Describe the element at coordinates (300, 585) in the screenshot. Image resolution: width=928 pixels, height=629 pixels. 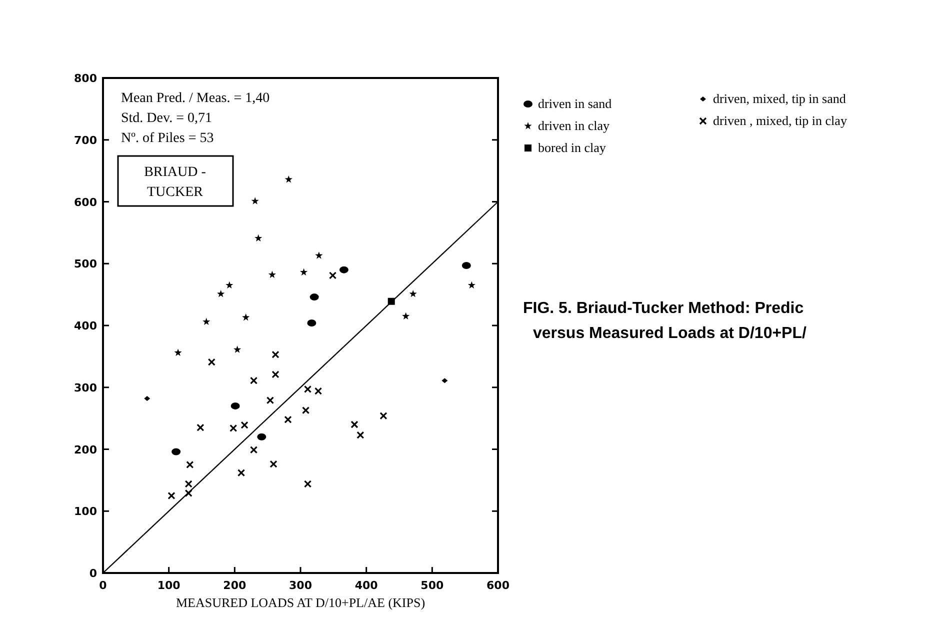
I see `x-tick-label: 300` at that location.